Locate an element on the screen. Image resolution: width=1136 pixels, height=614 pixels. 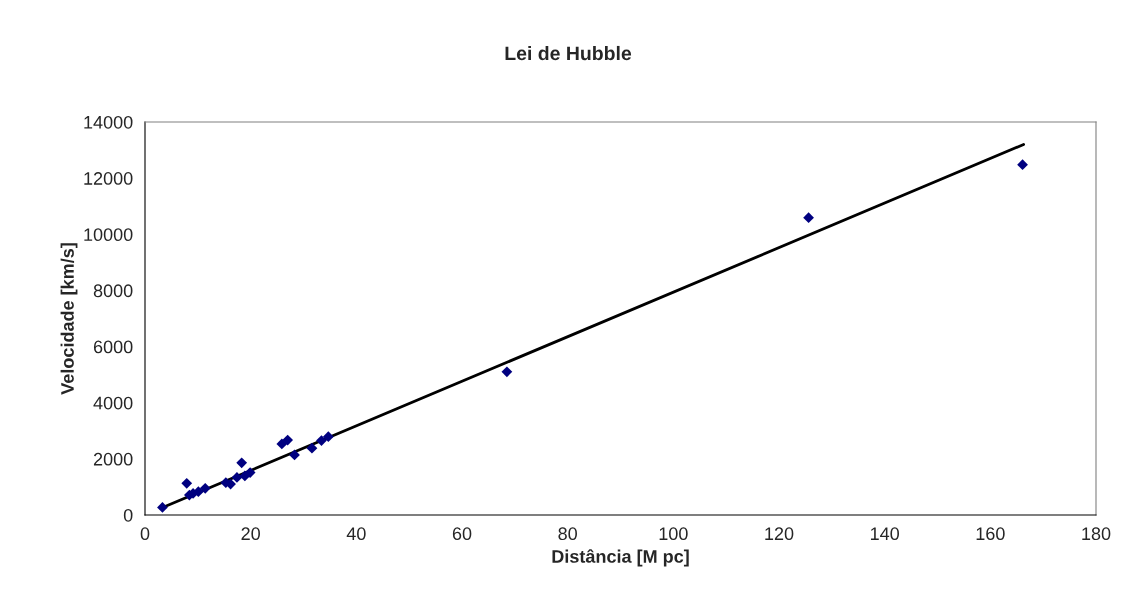
x-tick-label: 0 is located at coordinates (145, 534).